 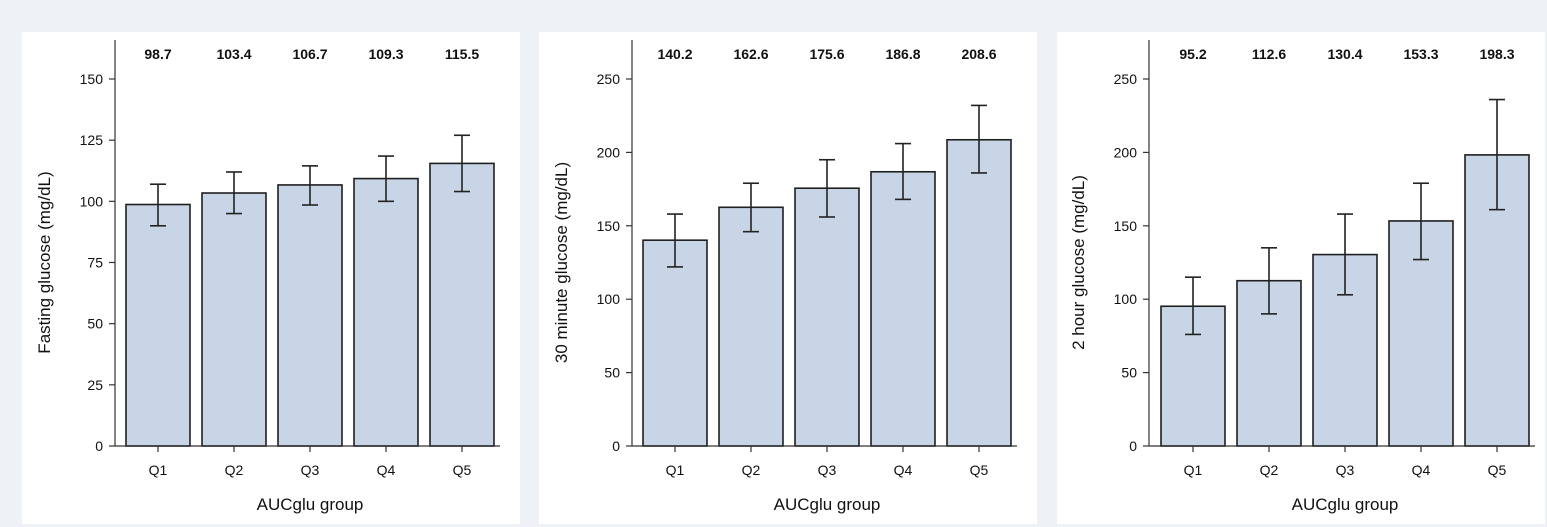 I want to click on value-label-q2: 162.6, so click(x=750, y=54).